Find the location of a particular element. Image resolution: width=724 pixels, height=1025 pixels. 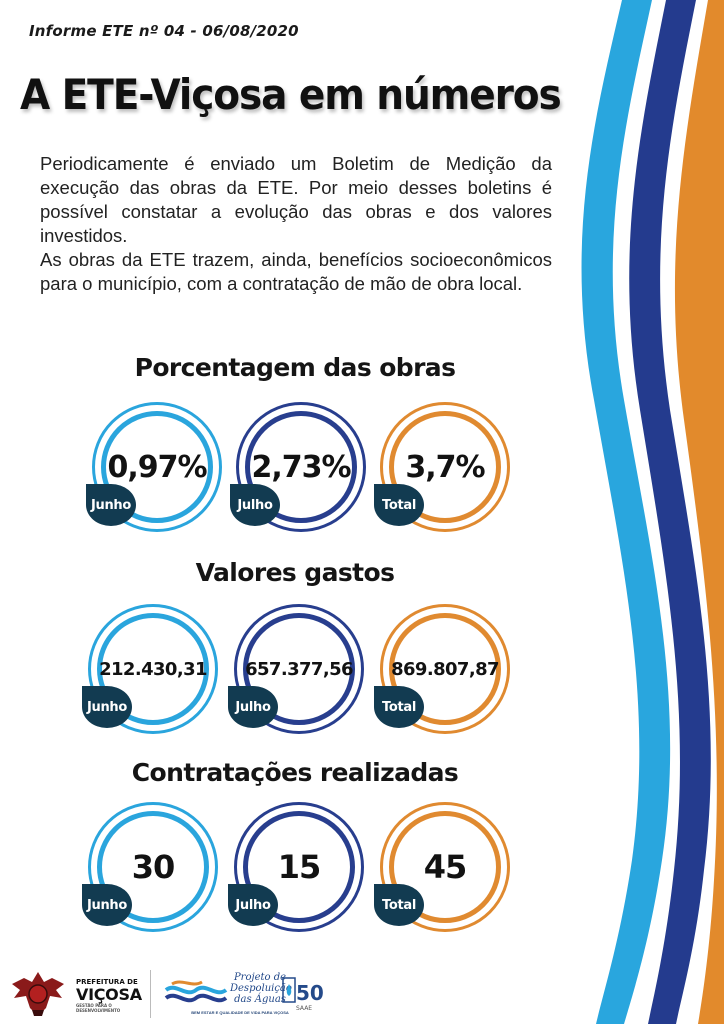

stat-percentage-july: 2,73% Julho is located at coordinates (298, 467).